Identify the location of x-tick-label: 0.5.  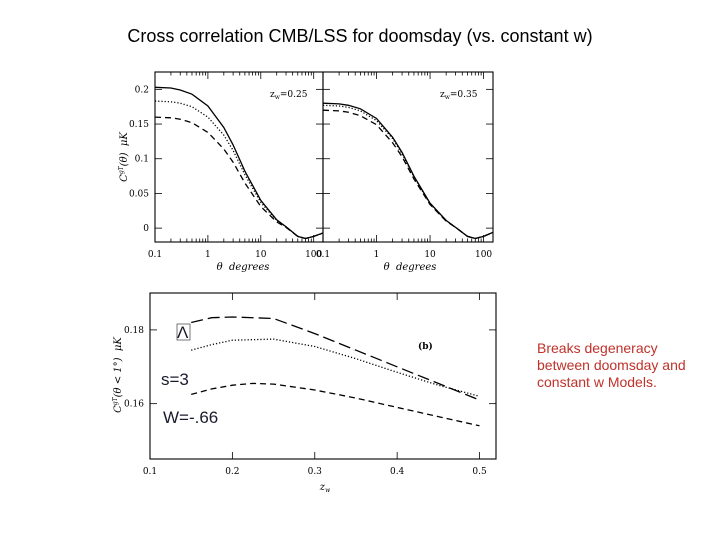
(479, 472).